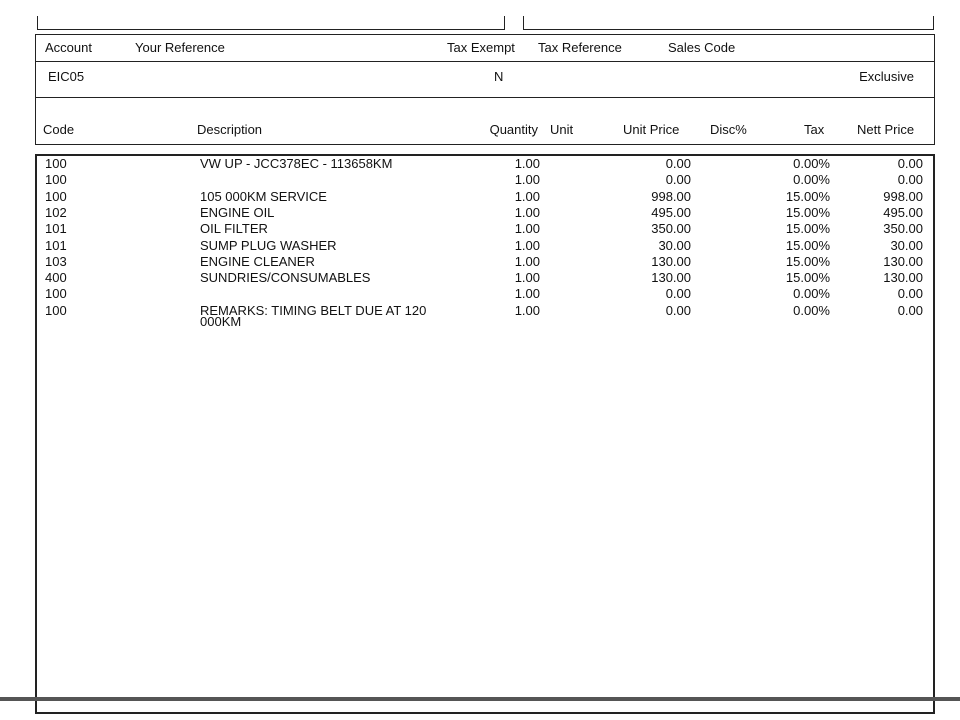  I want to click on account-value: EIC05, so click(66, 76).